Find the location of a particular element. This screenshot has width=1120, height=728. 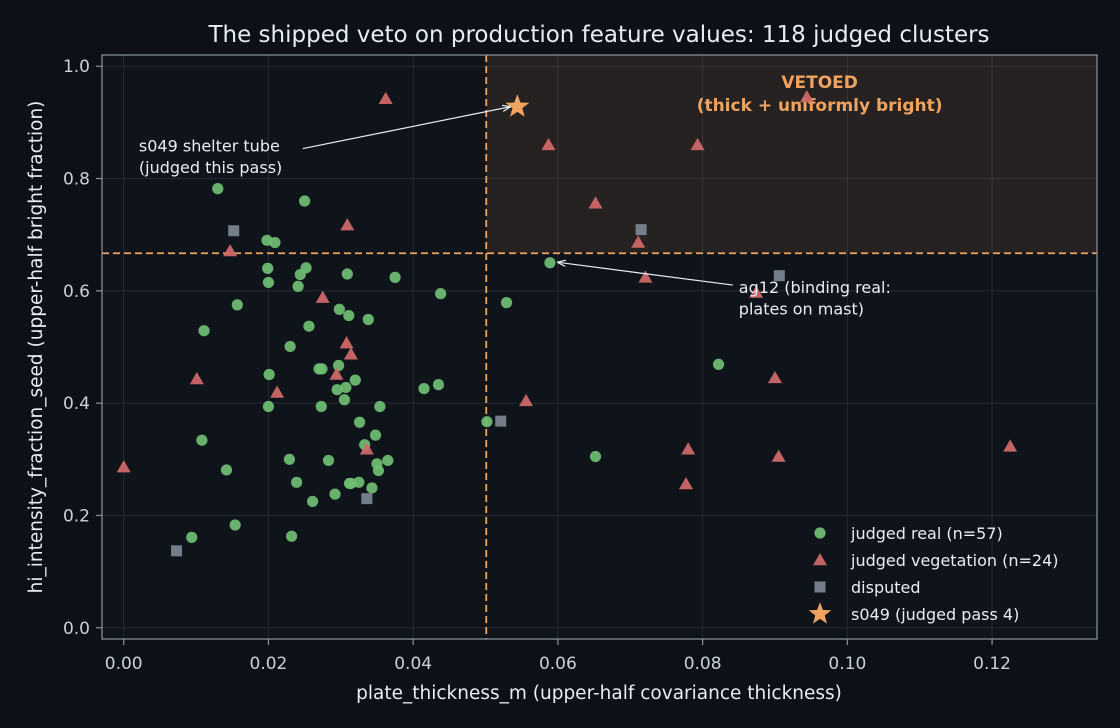

veto-region-subtitle: (thick + uniformly bright) is located at coordinates (820, 106).